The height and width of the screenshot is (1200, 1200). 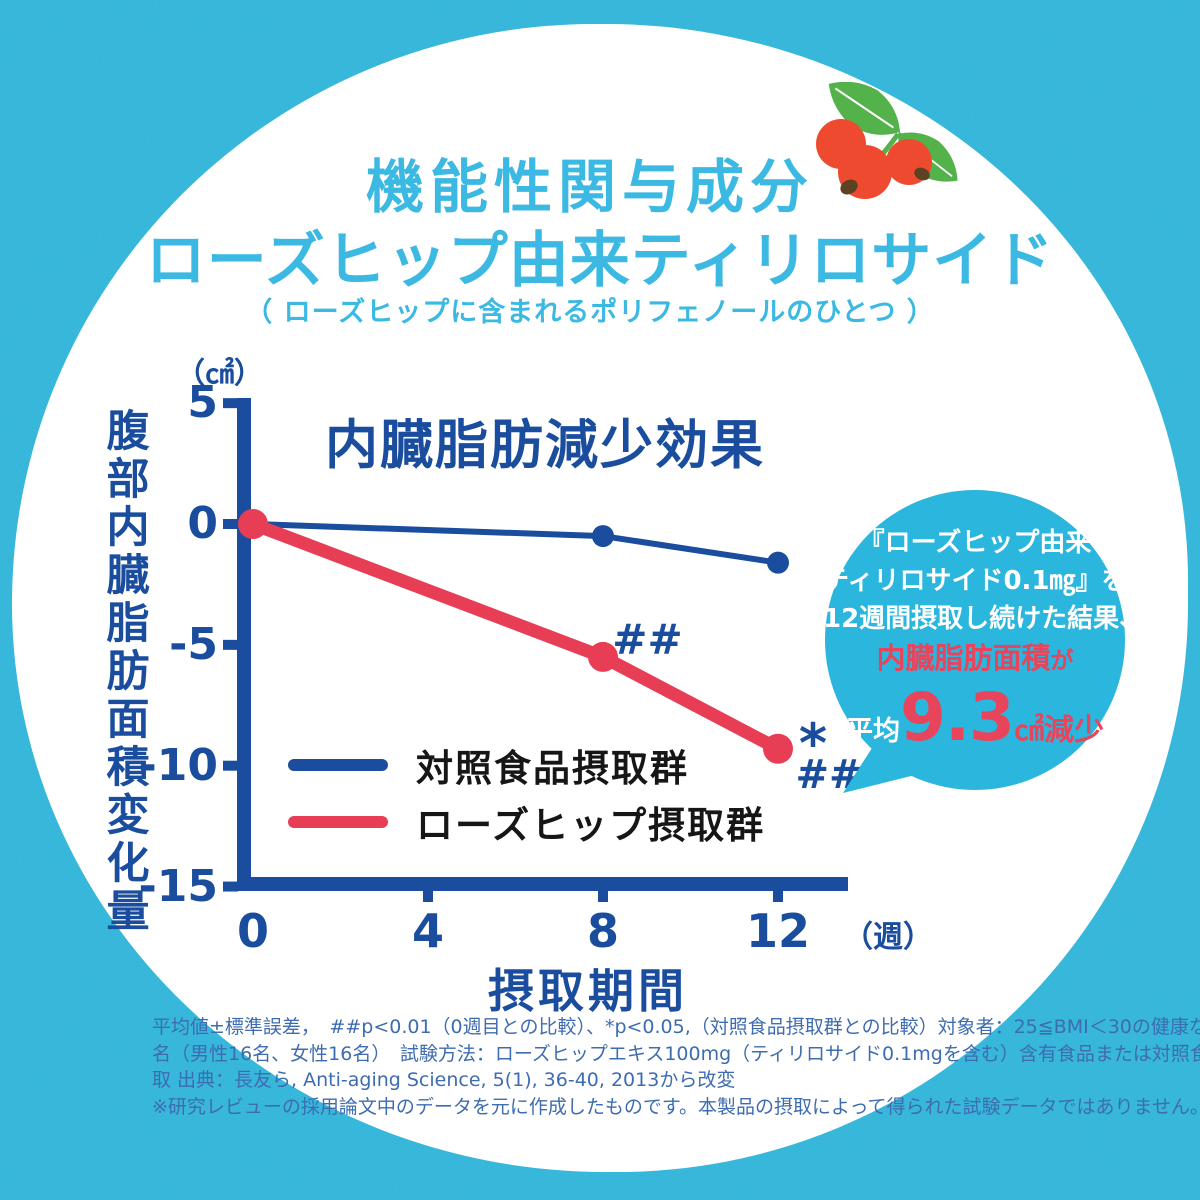 I want to click on rosehip-line-swatch, so click(x=338, y=822).